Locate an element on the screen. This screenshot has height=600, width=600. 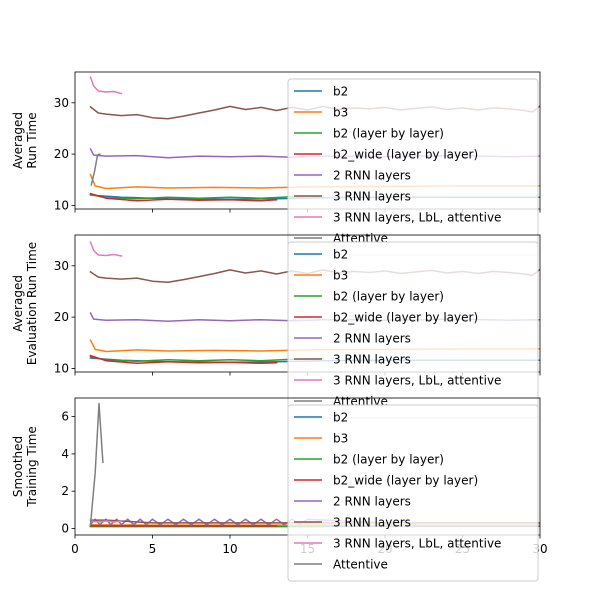
y-tick-label: 0 is located at coordinates (65, 528).